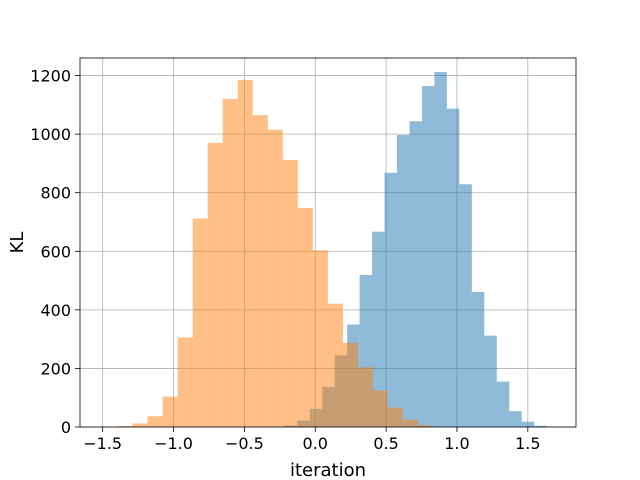  Describe the element at coordinates (55, 368) in the screenshot. I see `y-tick-label: 200` at that location.